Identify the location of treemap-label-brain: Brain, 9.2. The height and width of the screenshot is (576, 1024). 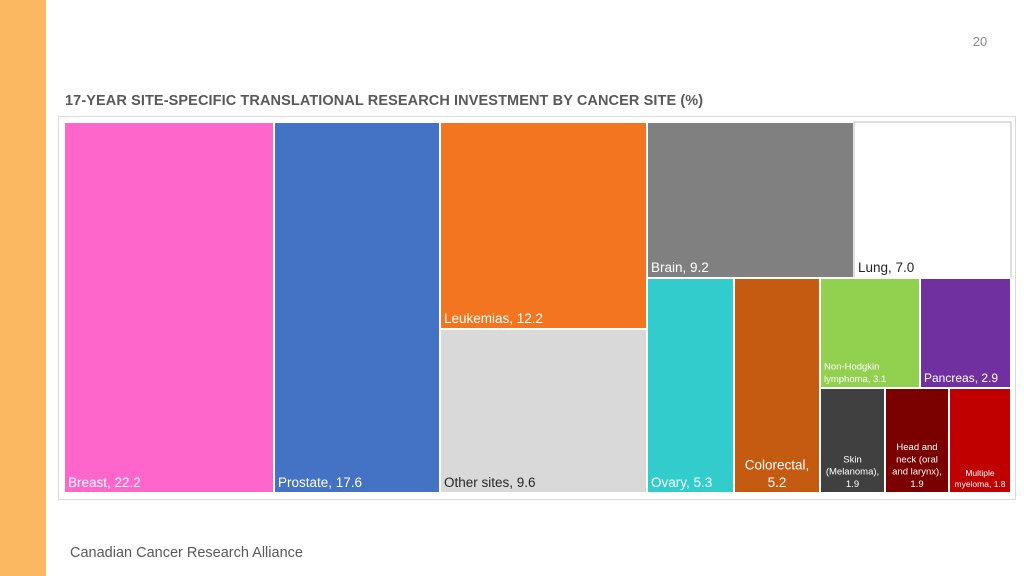
(680, 267).